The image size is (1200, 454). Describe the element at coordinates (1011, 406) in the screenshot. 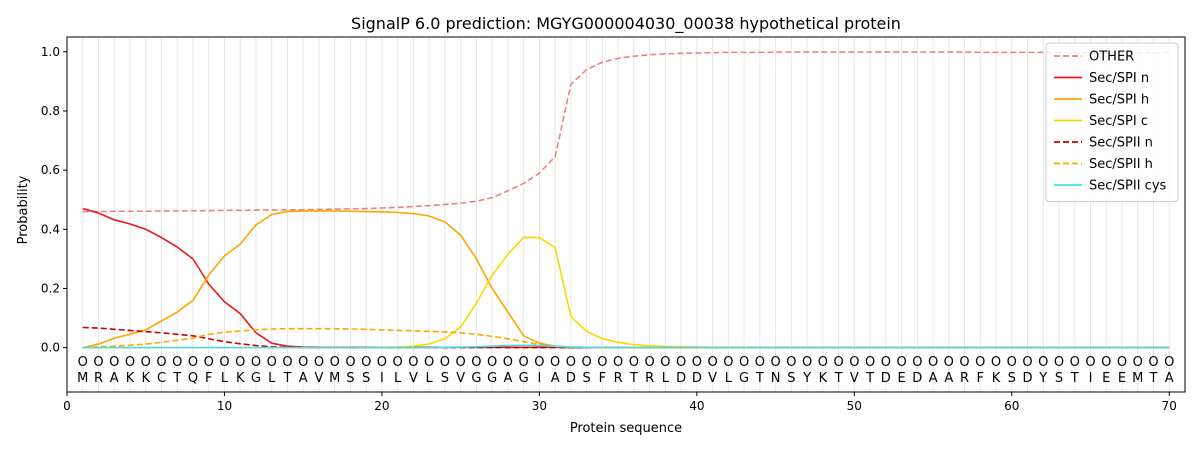

I see `x-tick-label: 60` at that location.